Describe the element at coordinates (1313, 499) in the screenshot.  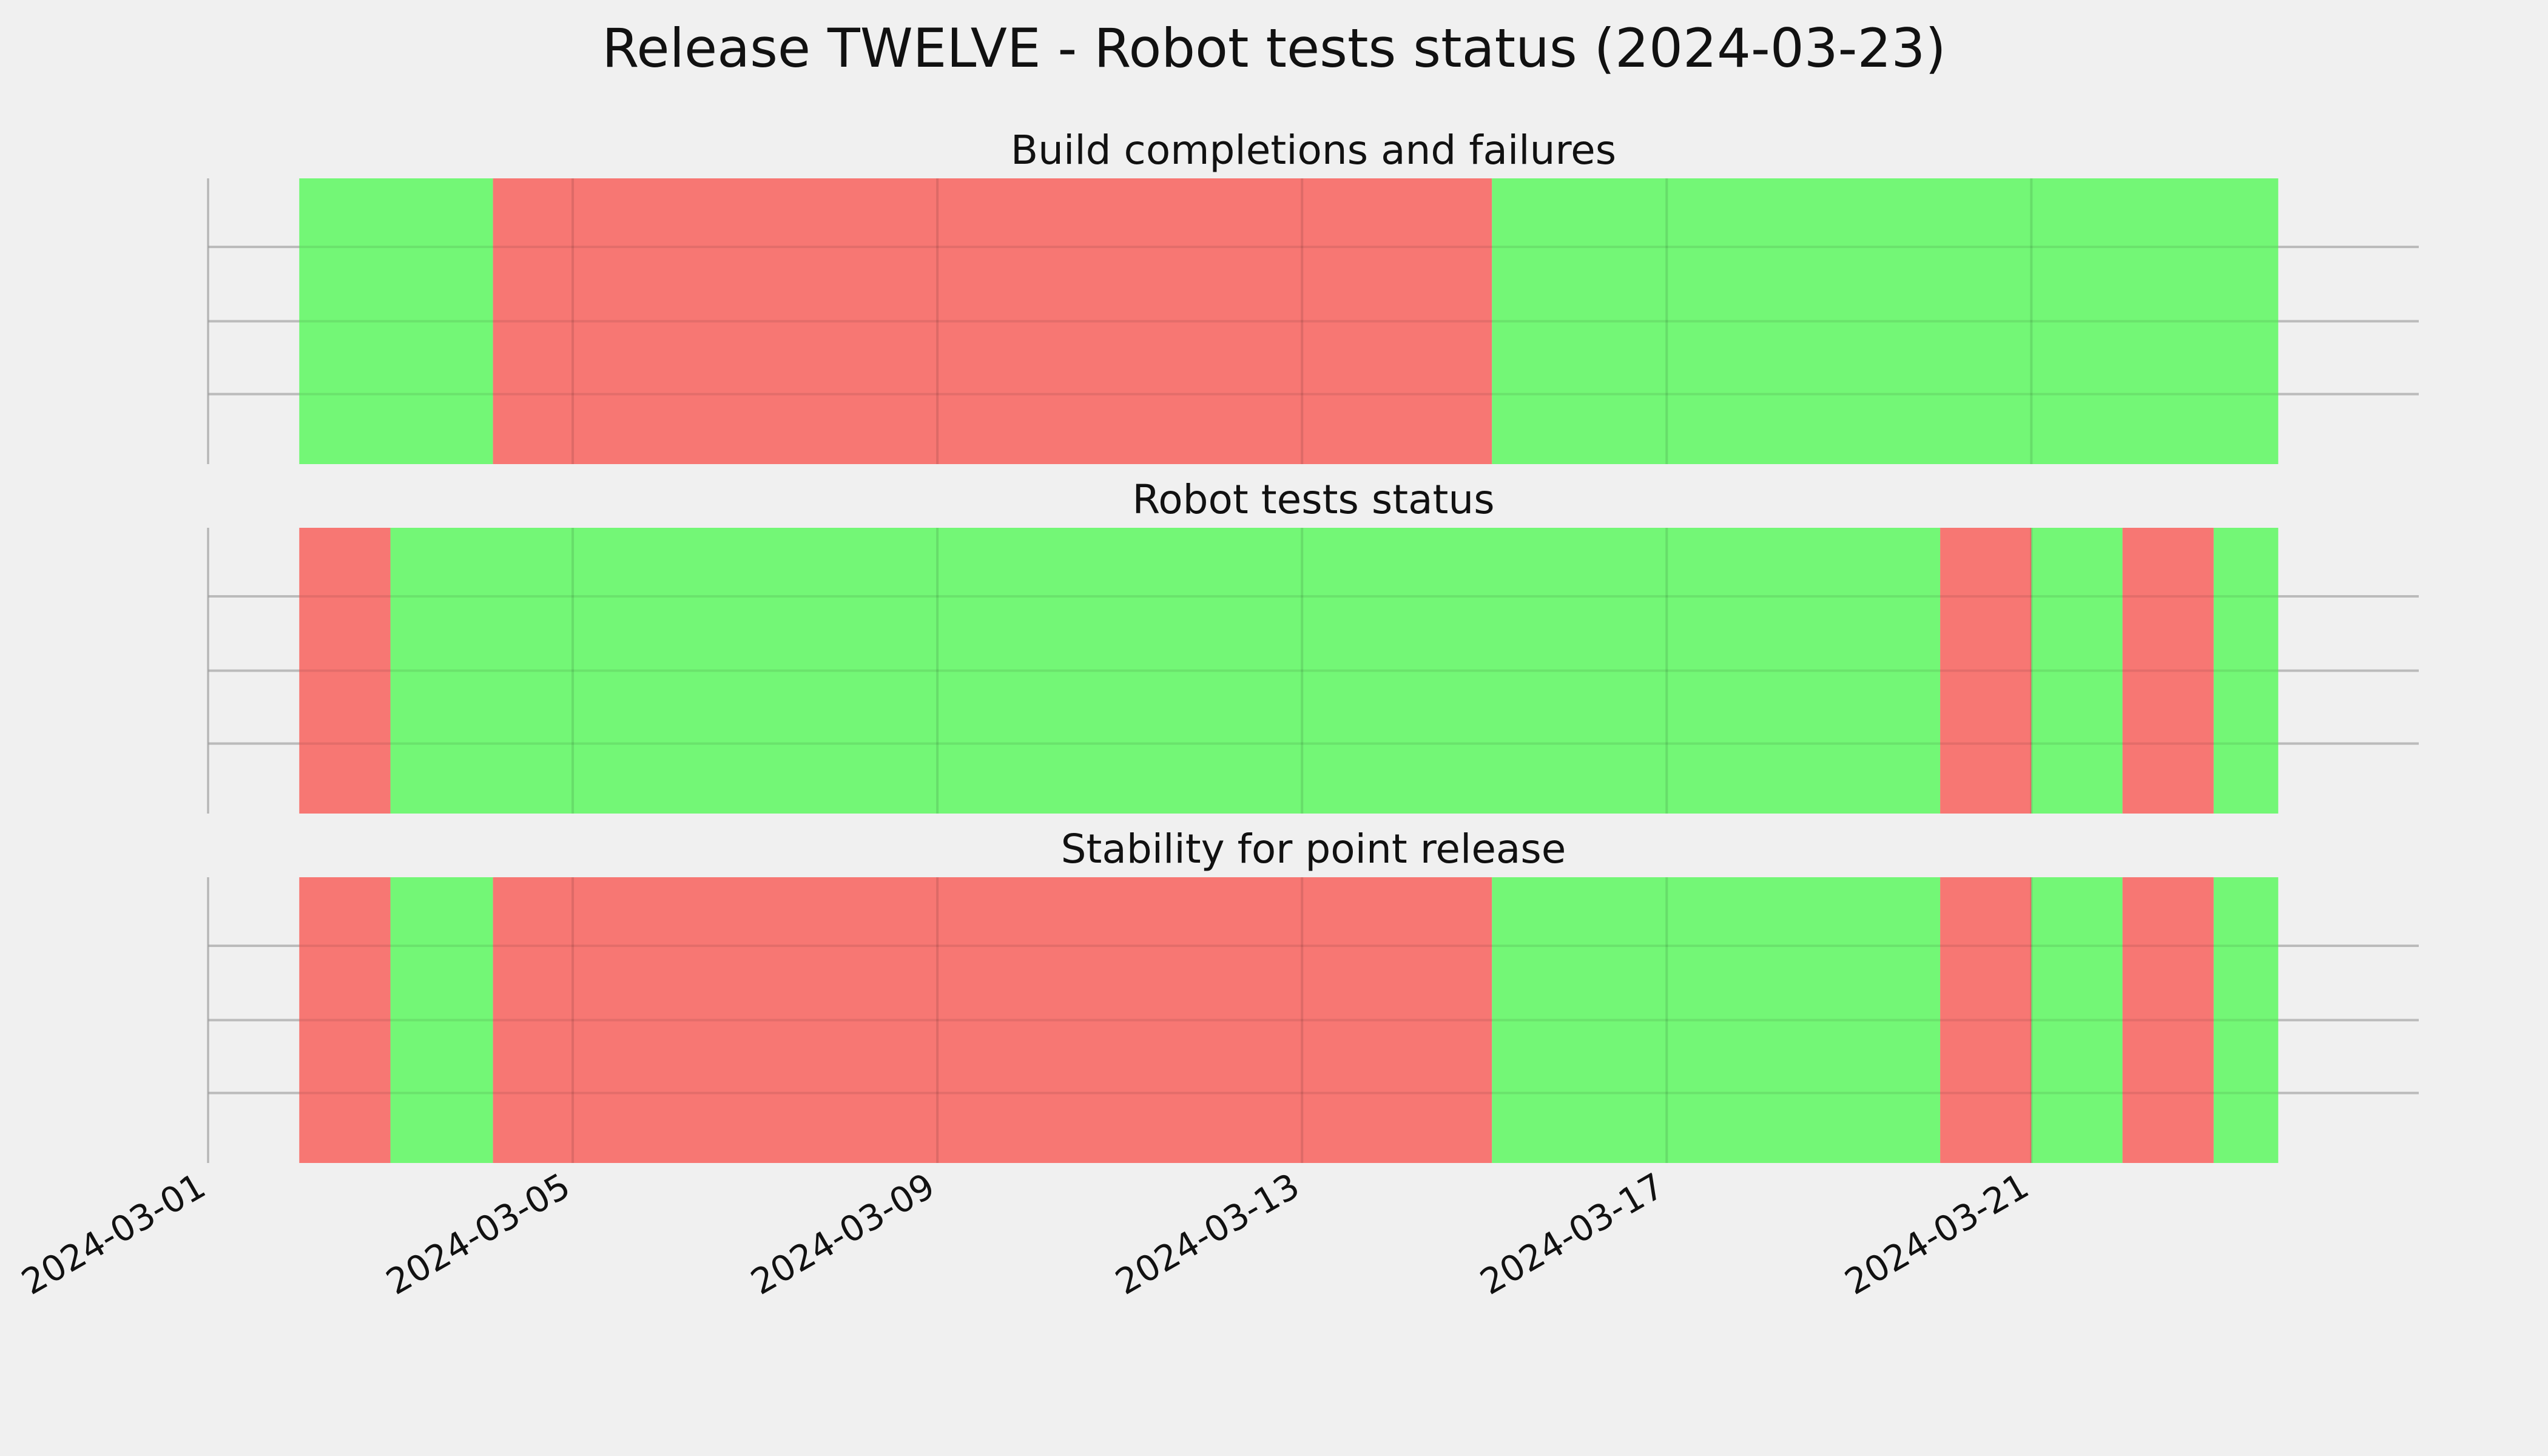
I see `panel-title: Robot tests status` at that location.